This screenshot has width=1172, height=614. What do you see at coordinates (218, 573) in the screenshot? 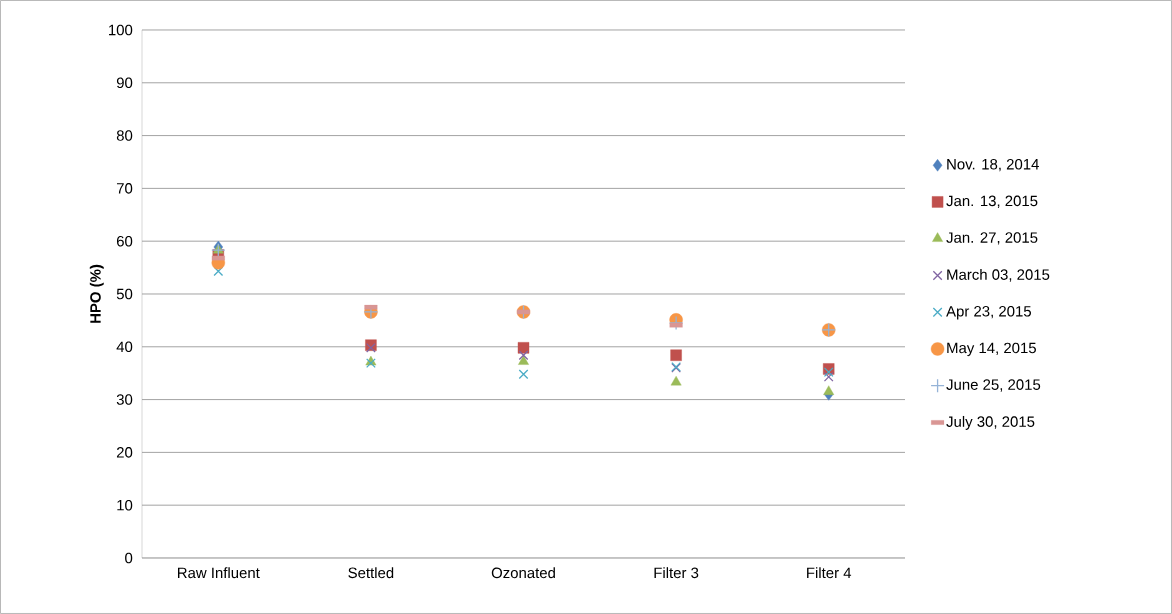
I see `x-tick-label: Raw Influent` at bounding box center [218, 573].